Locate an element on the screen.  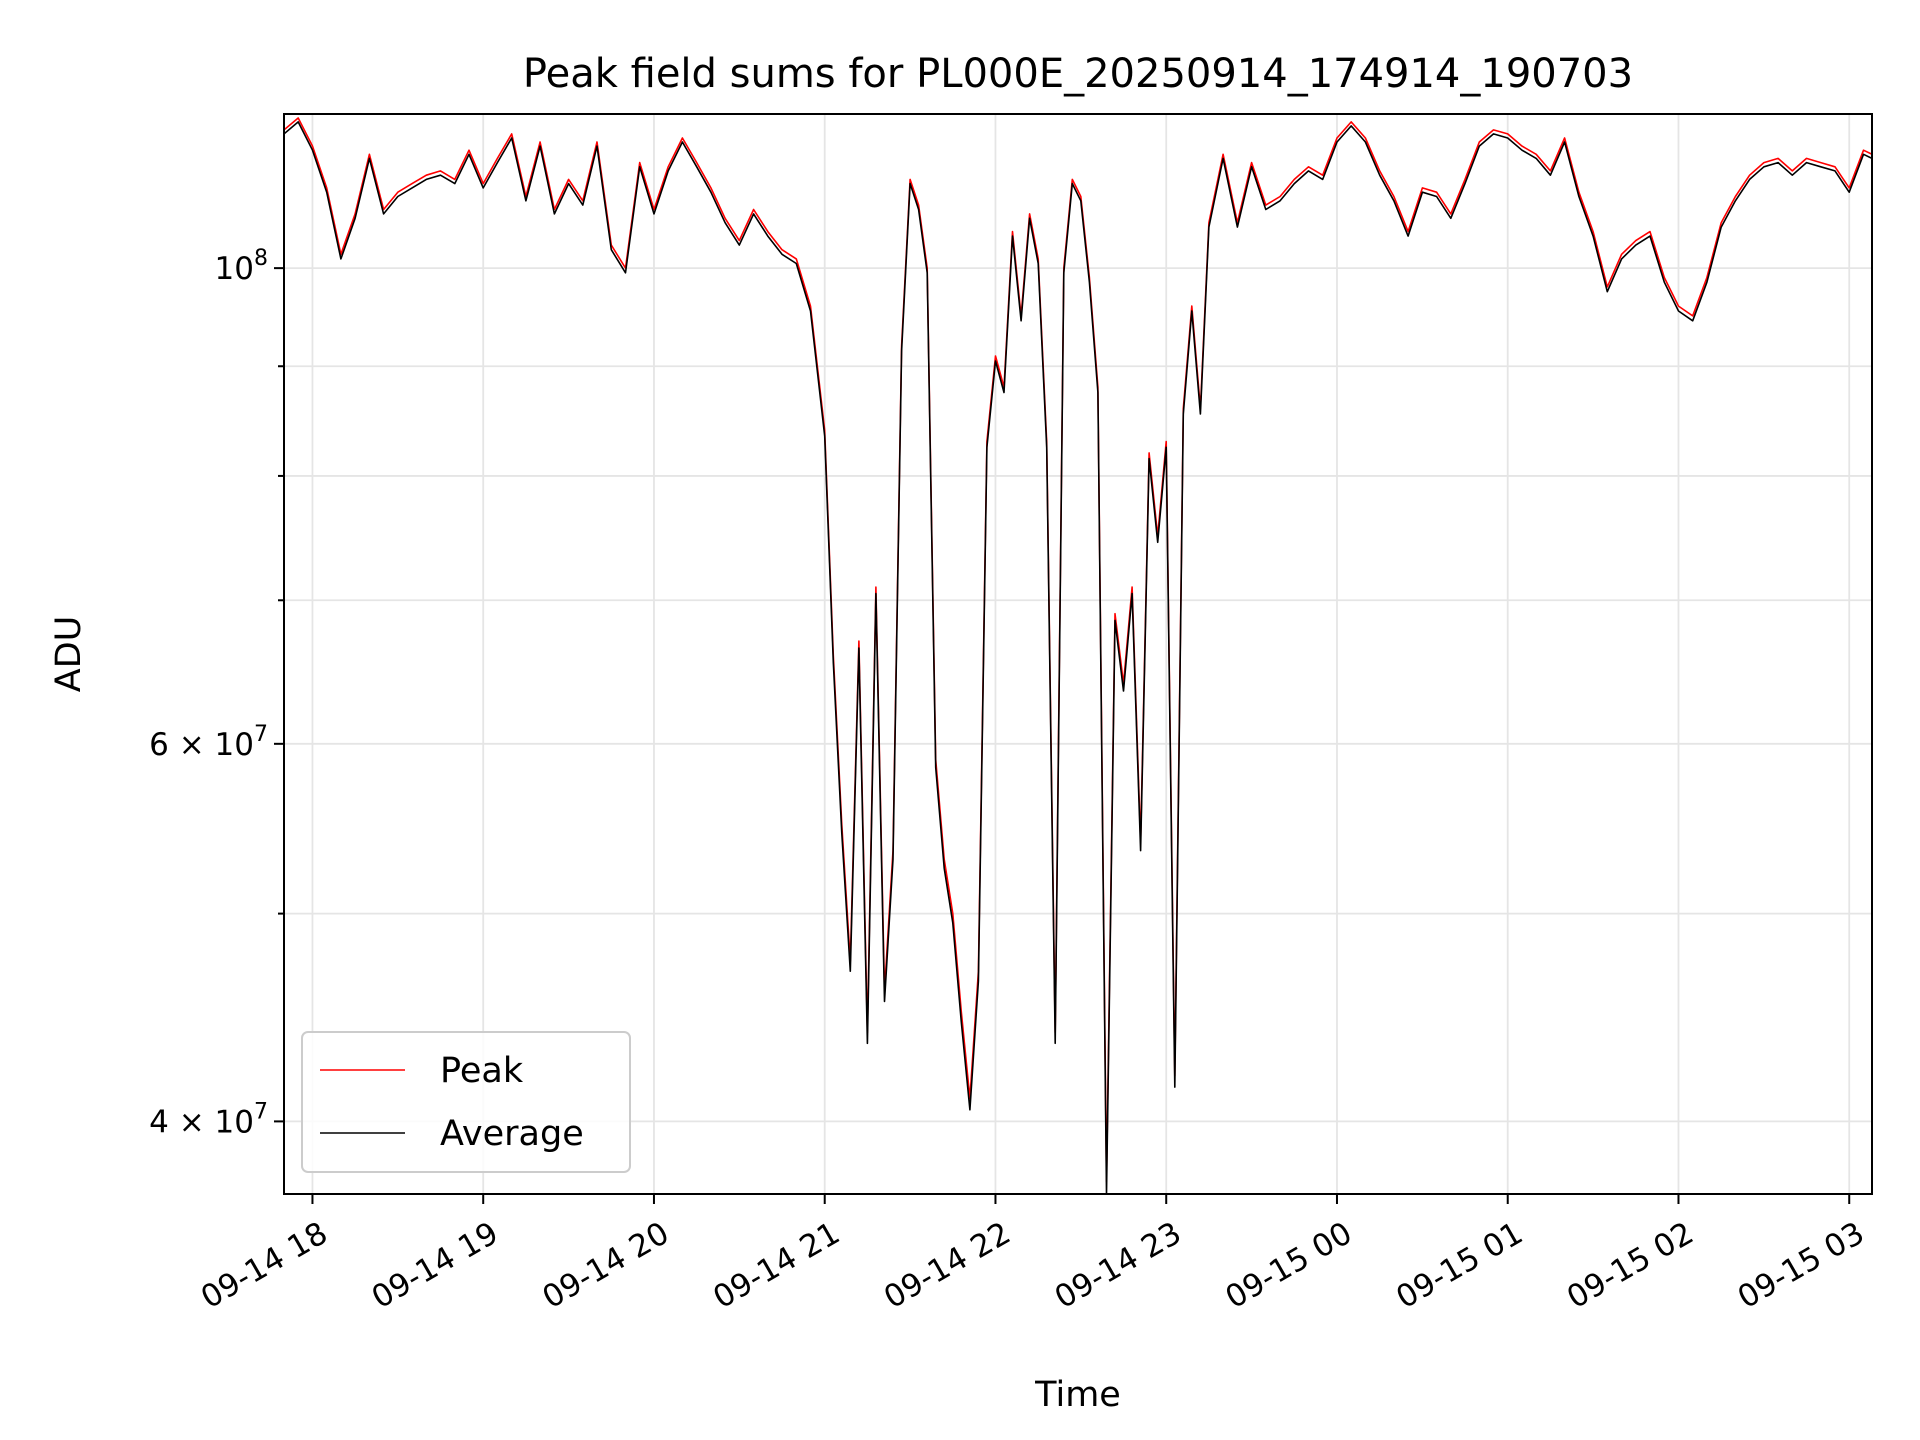
x-tick-label: 09-14 20 is located at coordinates (605, 1265).